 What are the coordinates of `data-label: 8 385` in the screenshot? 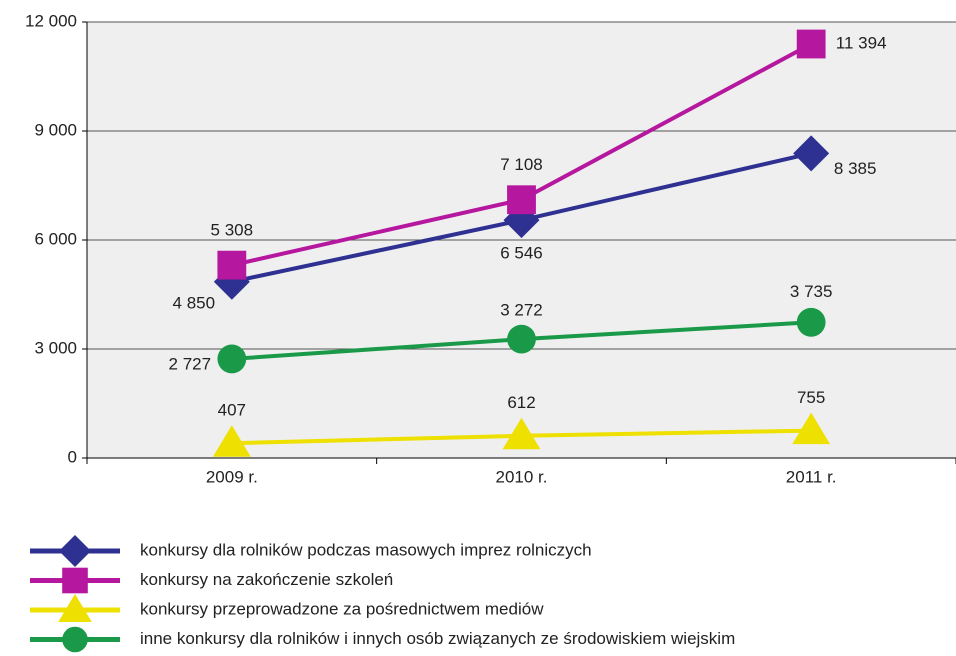 It's located at (855, 168).